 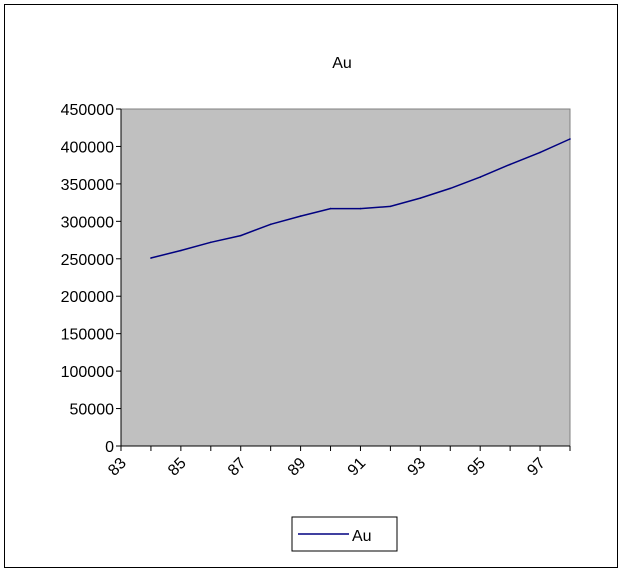 I want to click on x-tick-label: 85, so click(x=177, y=467).